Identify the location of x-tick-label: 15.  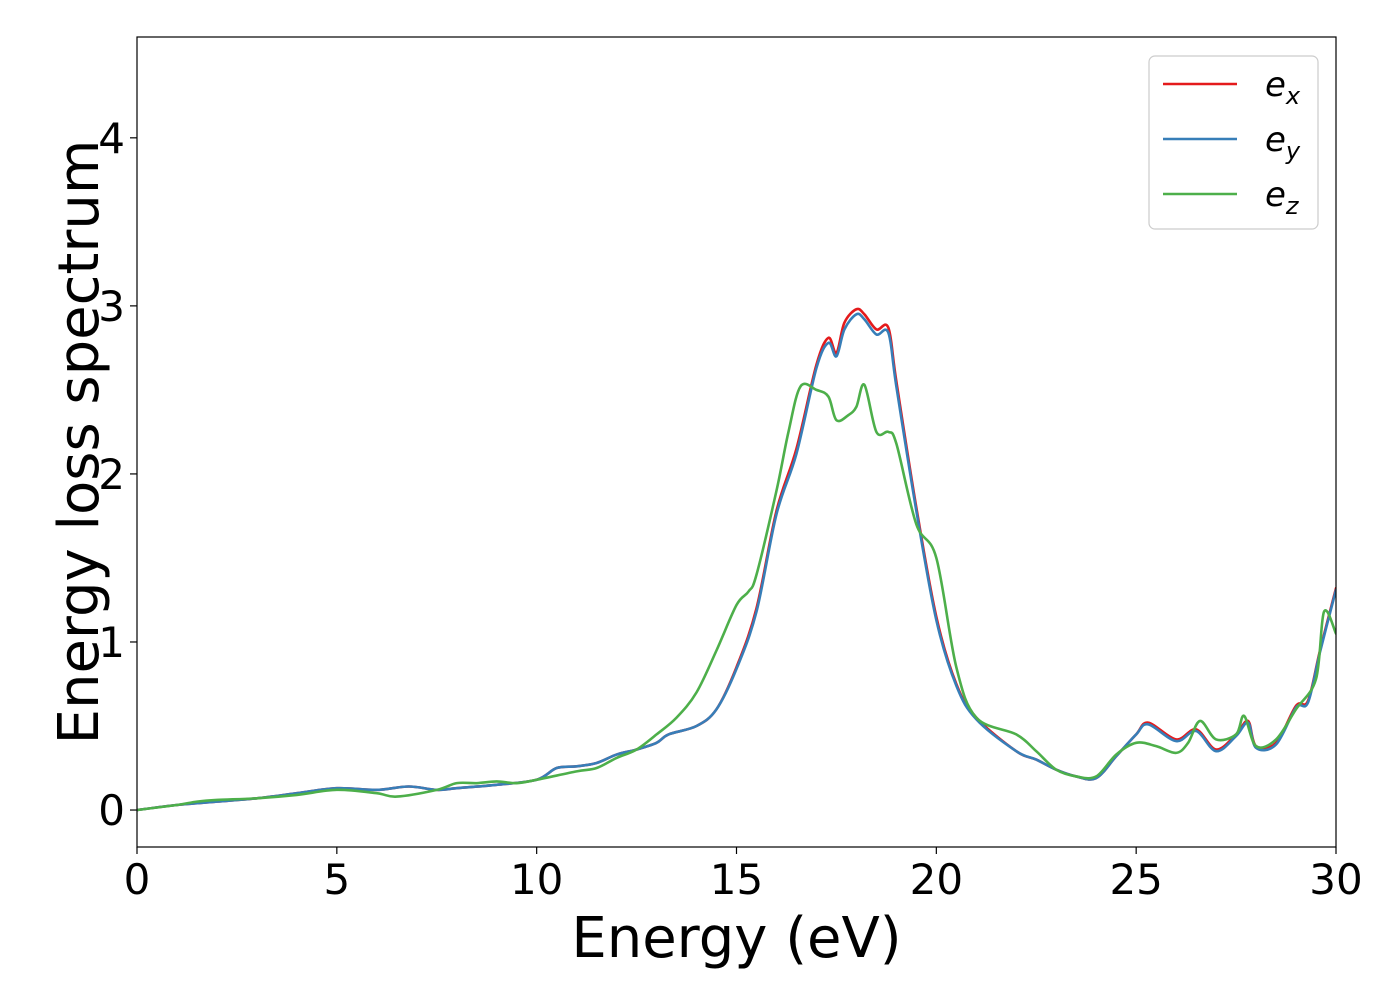
(736, 879).